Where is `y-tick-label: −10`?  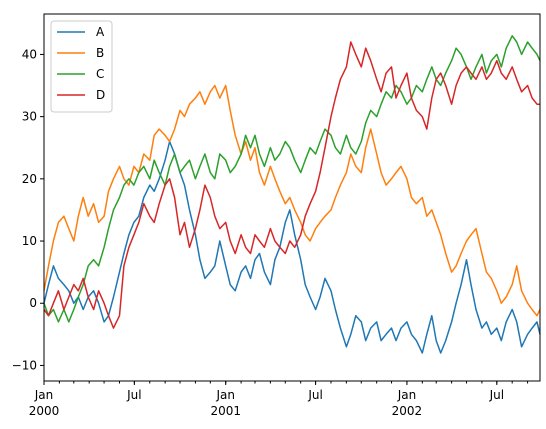
y-tick-label: −10 is located at coordinates (24, 365).